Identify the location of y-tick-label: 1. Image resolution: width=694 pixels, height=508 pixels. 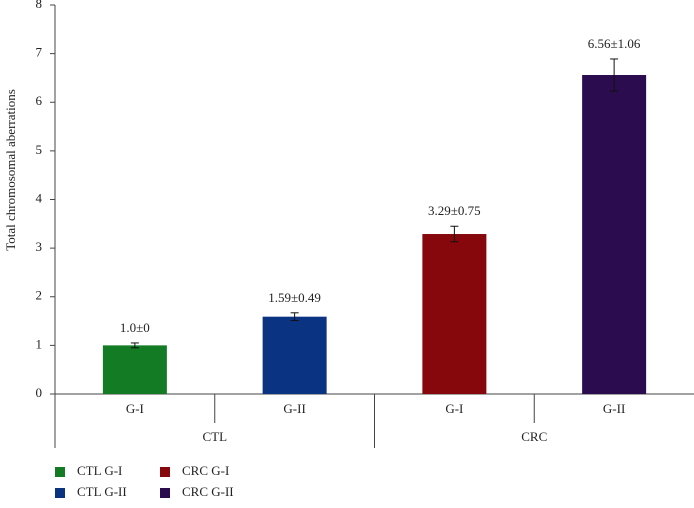
(39, 343).